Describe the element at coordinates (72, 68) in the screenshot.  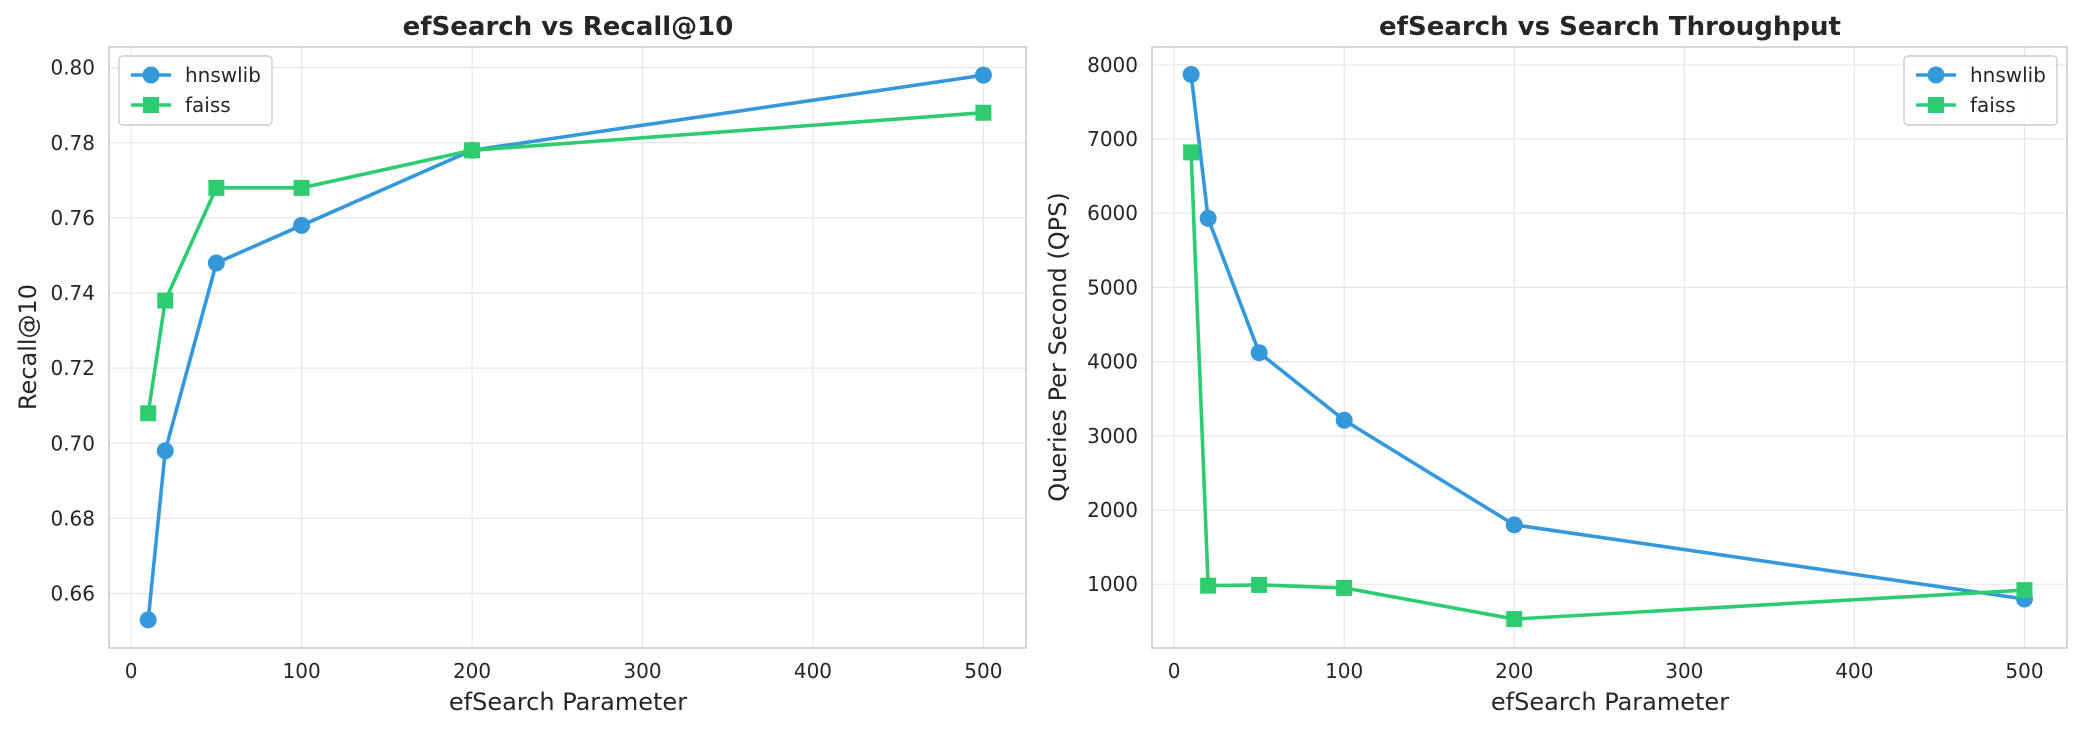
I see `y-tick-label: 0.80` at that location.